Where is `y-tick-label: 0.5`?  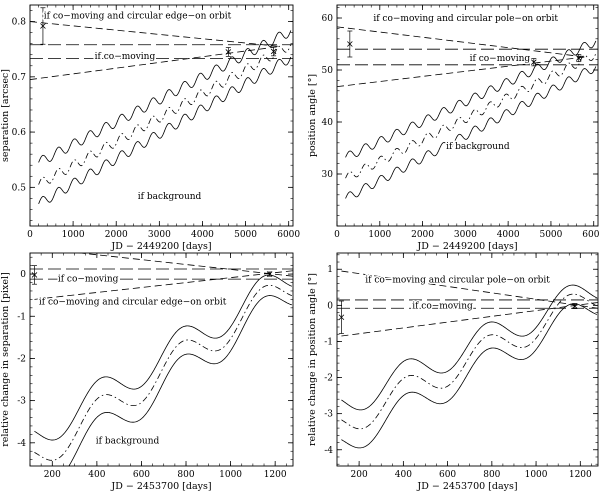
y-tick-label: 0.5 is located at coordinates (19, 188).